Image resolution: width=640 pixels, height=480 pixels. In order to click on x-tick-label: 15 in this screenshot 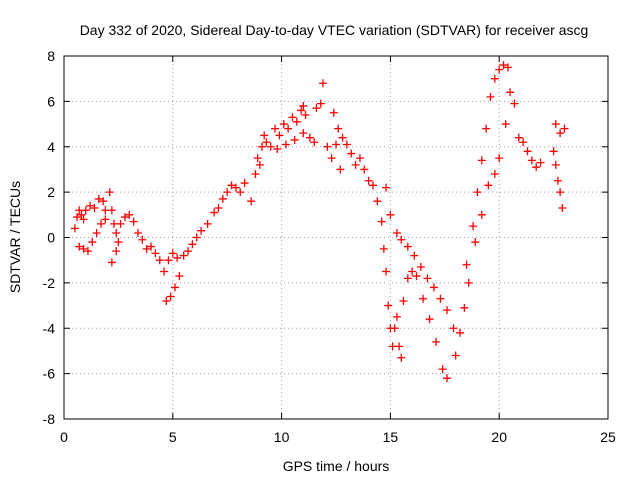, I will do `click(391, 437)`.